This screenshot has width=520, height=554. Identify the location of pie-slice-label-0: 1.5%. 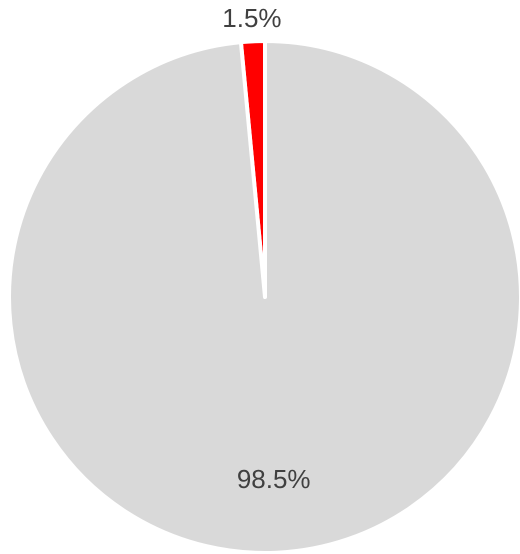
(251, 18).